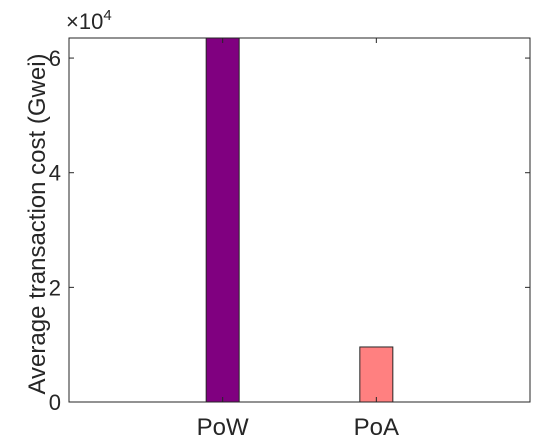 The width and height of the screenshot is (550, 443). I want to click on y-axis-title-group: Average transaction cost (Gwei), so click(37, 223).